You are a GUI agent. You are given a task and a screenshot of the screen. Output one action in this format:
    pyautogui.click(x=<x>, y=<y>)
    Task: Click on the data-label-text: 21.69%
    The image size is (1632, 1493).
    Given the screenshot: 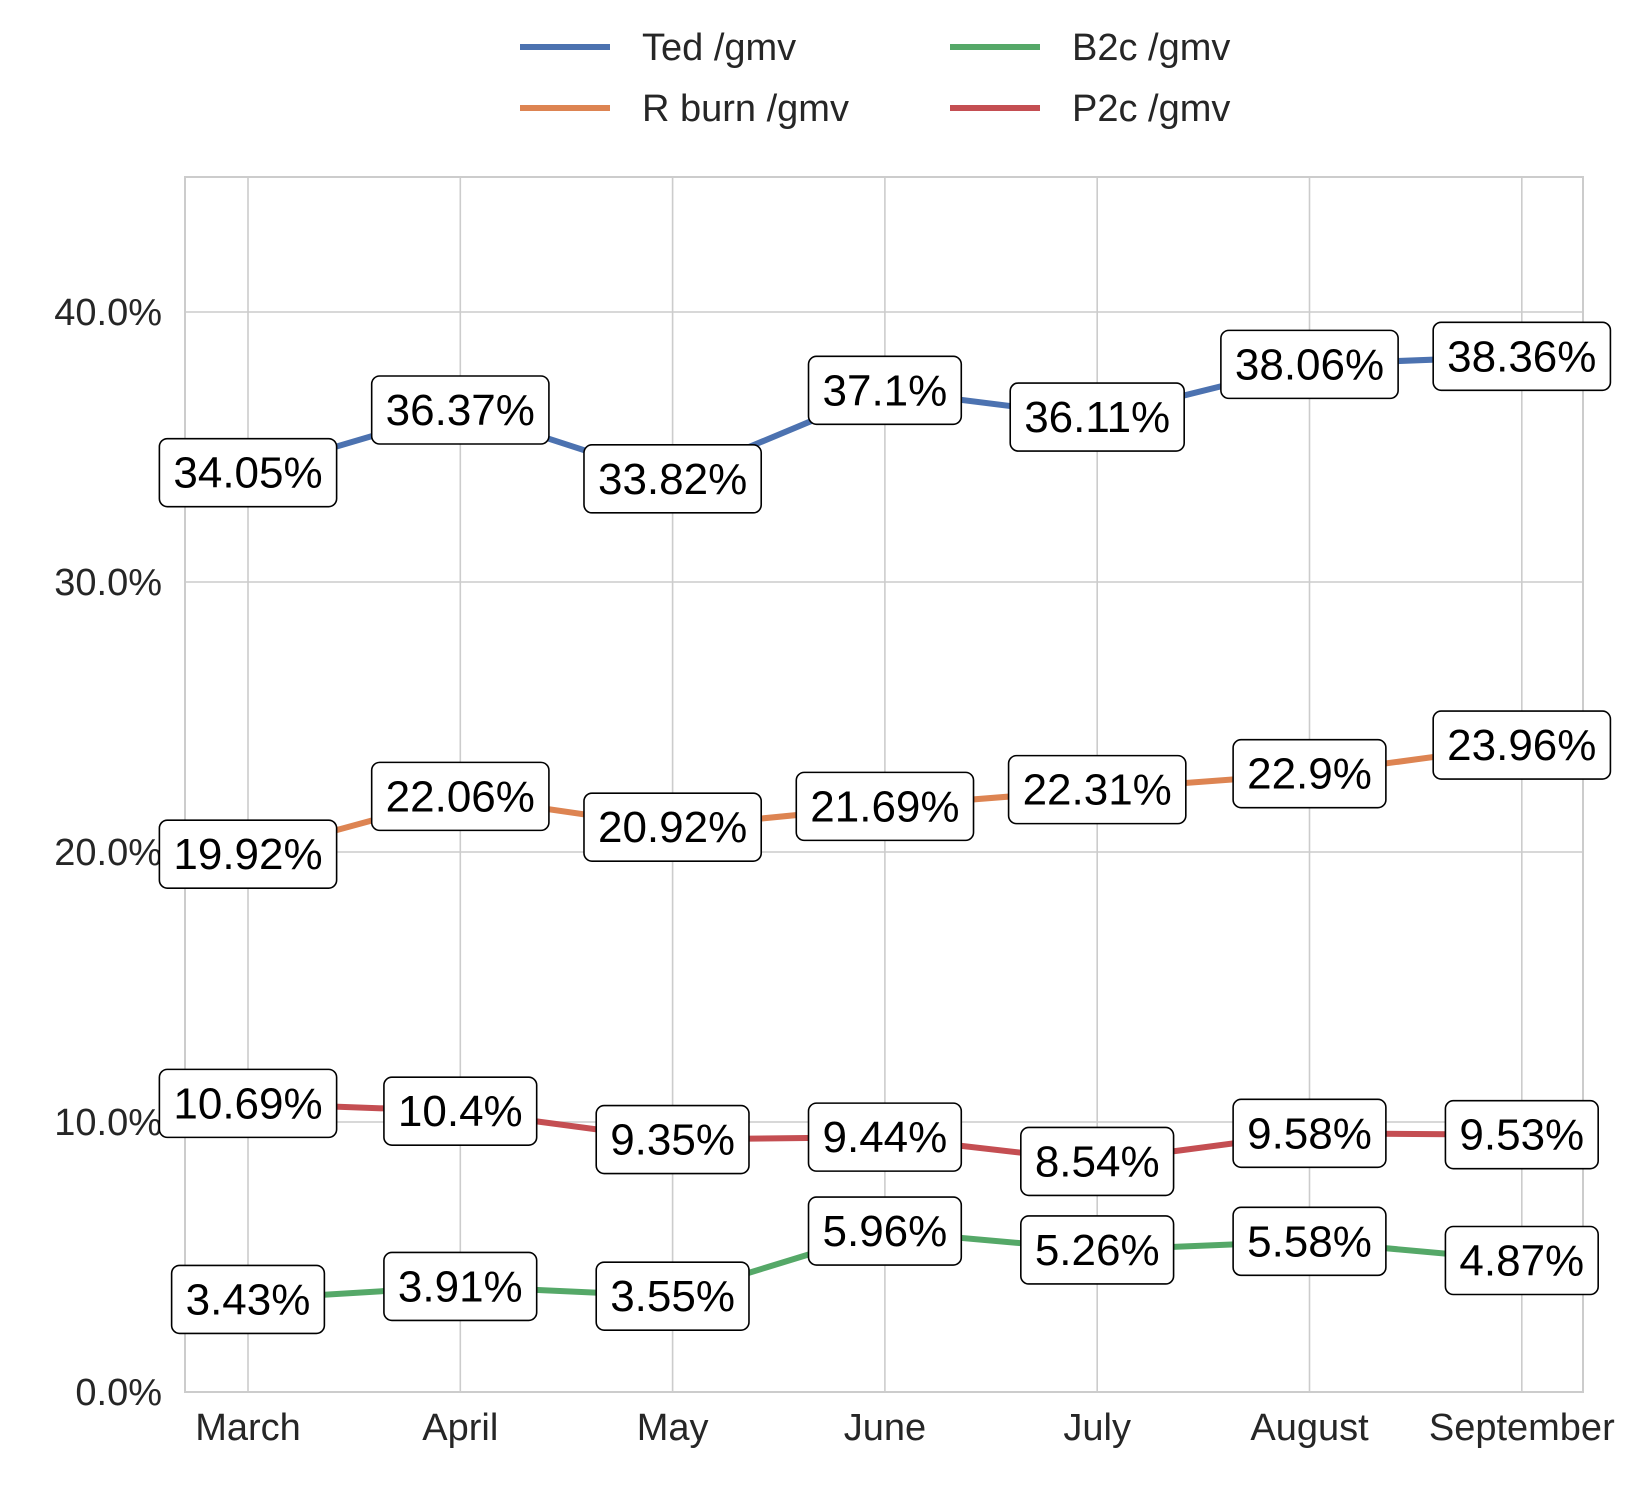 What is the action you would take?
    pyautogui.click(x=884, y=806)
    